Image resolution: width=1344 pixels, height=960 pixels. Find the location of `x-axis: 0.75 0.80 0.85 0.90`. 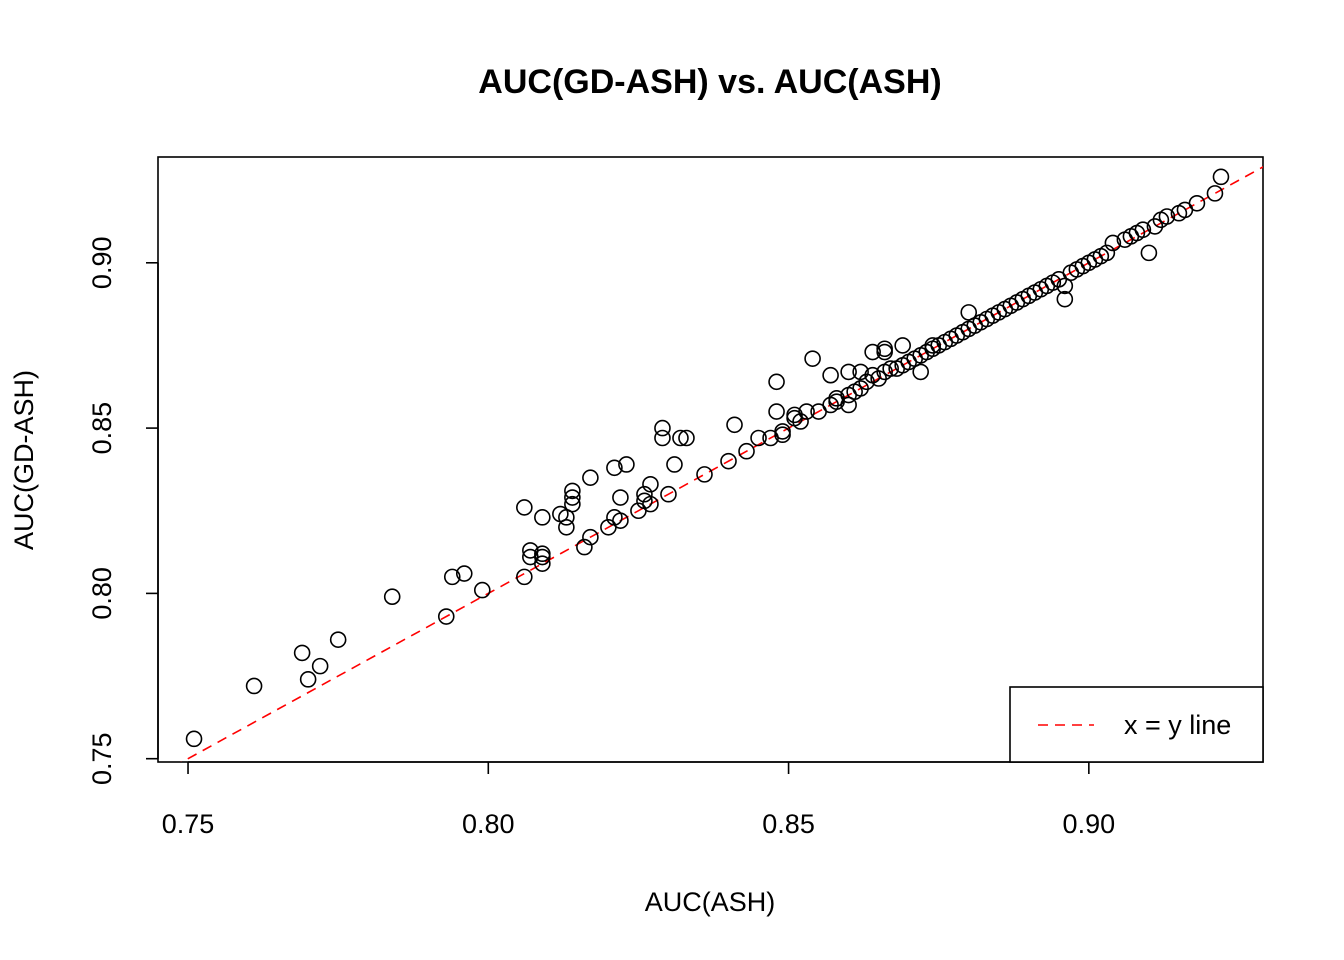

x-axis: 0.75 0.80 0.85 0.90 is located at coordinates (639, 800).